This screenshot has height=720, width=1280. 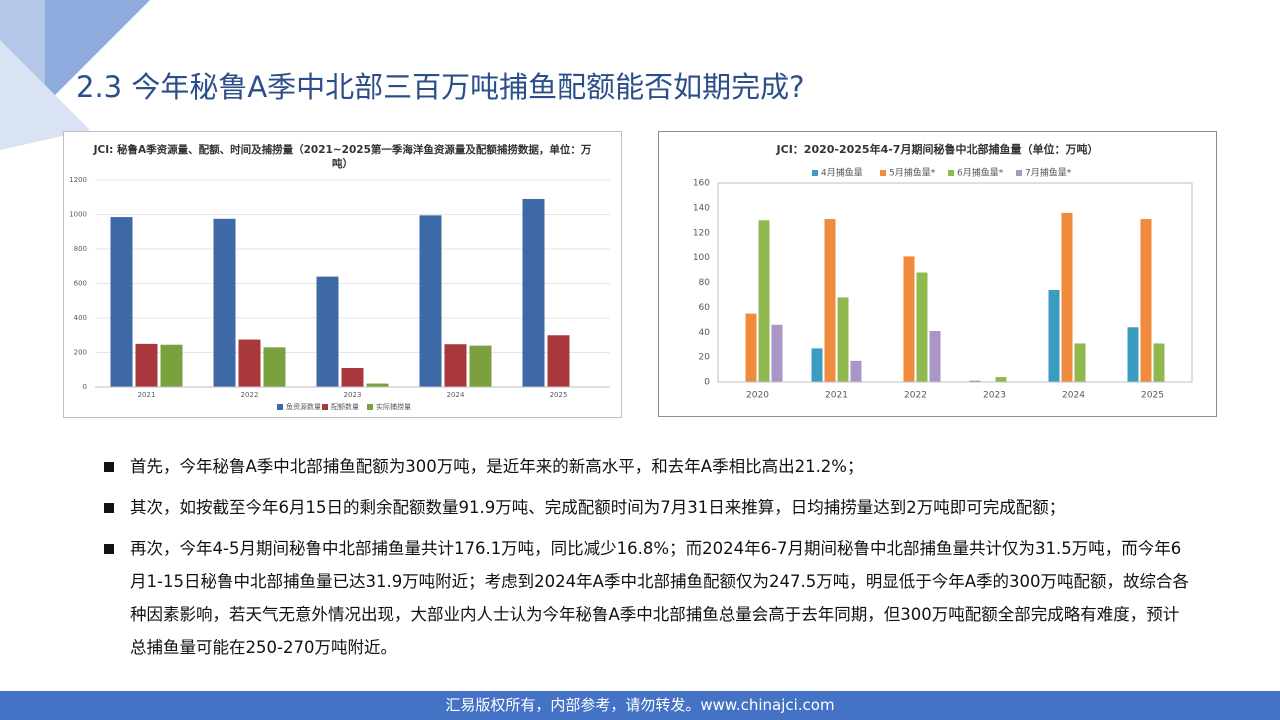 I want to click on slide-title: 2.3 今年秘鲁A季中北部三百万吨捕鱼配额能否如期完成?, so click(x=440, y=87).